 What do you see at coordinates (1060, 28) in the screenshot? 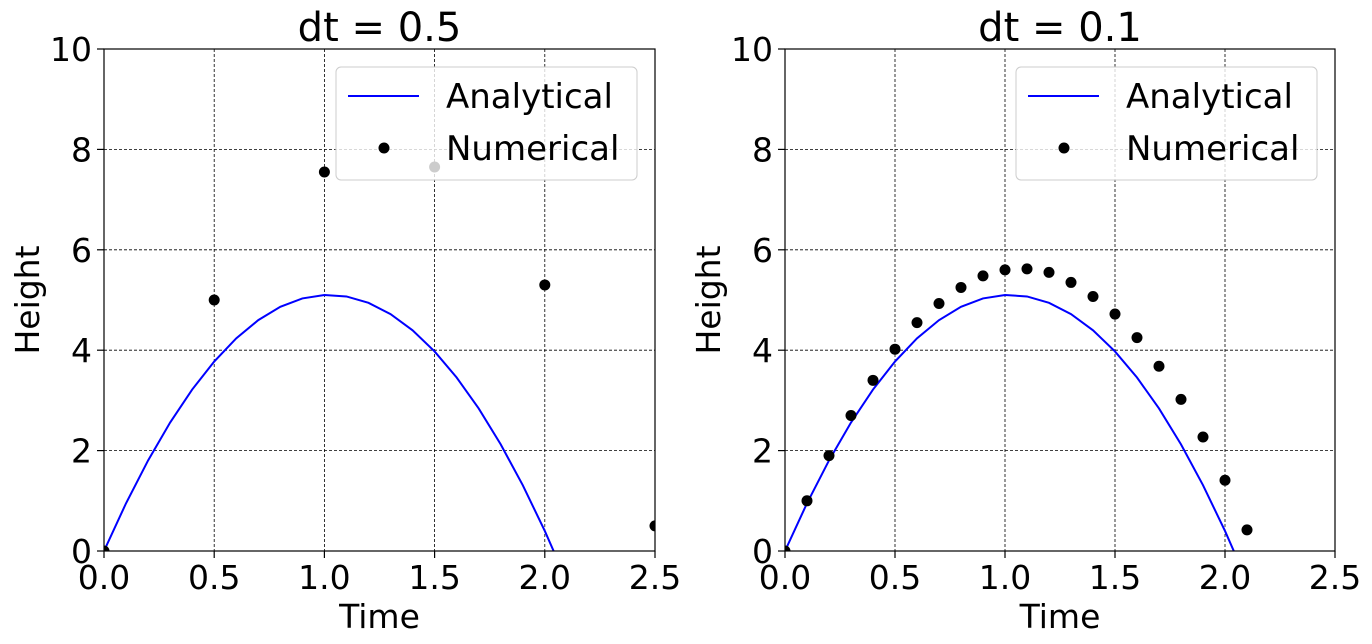
I see `chart-title: dt = 0.1` at bounding box center [1060, 28].